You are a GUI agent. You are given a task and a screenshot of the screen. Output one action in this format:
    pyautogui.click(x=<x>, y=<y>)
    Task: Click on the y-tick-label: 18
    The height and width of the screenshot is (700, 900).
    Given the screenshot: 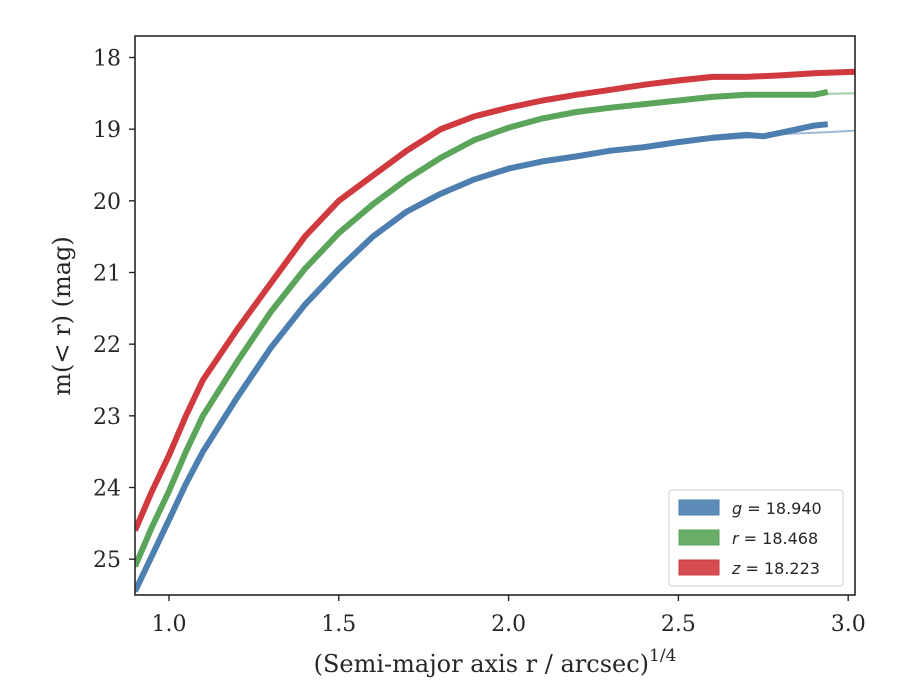 What is the action you would take?
    pyautogui.click(x=107, y=59)
    